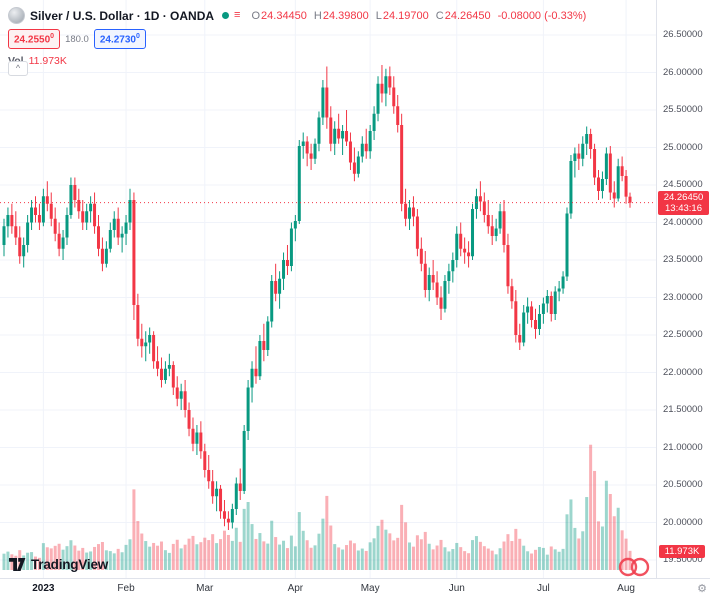 Image resolution: width=710 pixels, height=600 pixels. Describe the element at coordinates (43, 588) in the screenshot. I see `time-tick-label: 2023` at that location.